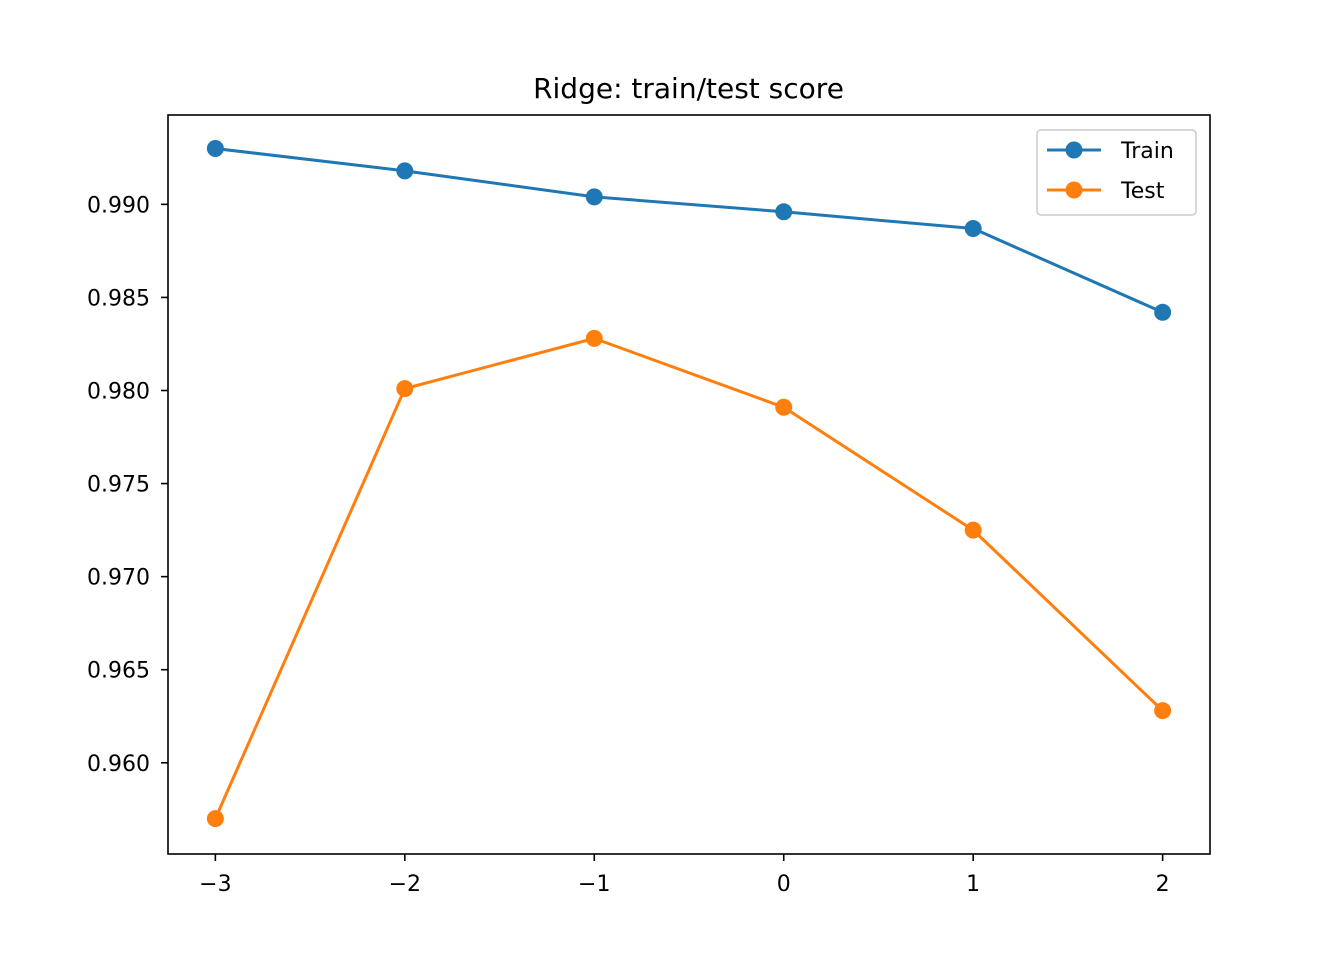 This screenshot has height=964, width=1344. I want to click on legend-test-marker, so click(1074, 190).